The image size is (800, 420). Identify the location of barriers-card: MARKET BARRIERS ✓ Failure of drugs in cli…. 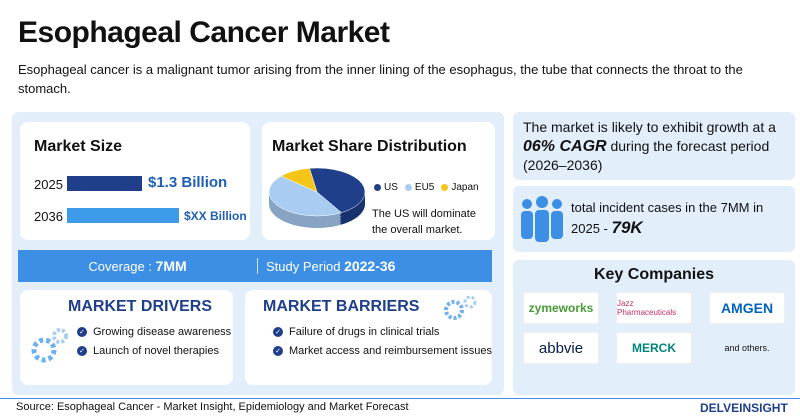
(368, 337).